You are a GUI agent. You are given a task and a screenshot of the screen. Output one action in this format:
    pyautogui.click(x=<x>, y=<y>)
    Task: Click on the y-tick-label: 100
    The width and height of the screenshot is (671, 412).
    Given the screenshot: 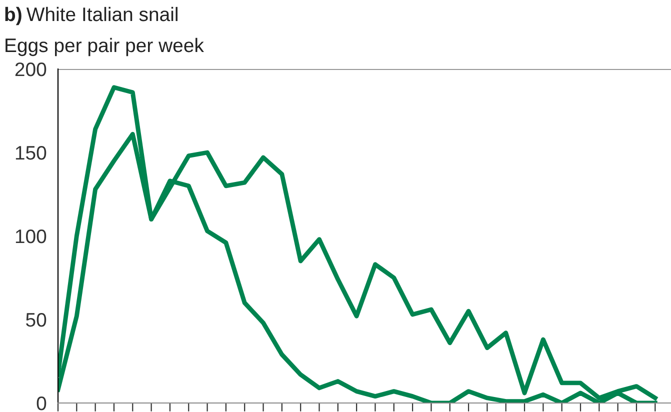 What is the action you would take?
    pyautogui.click(x=31, y=236)
    